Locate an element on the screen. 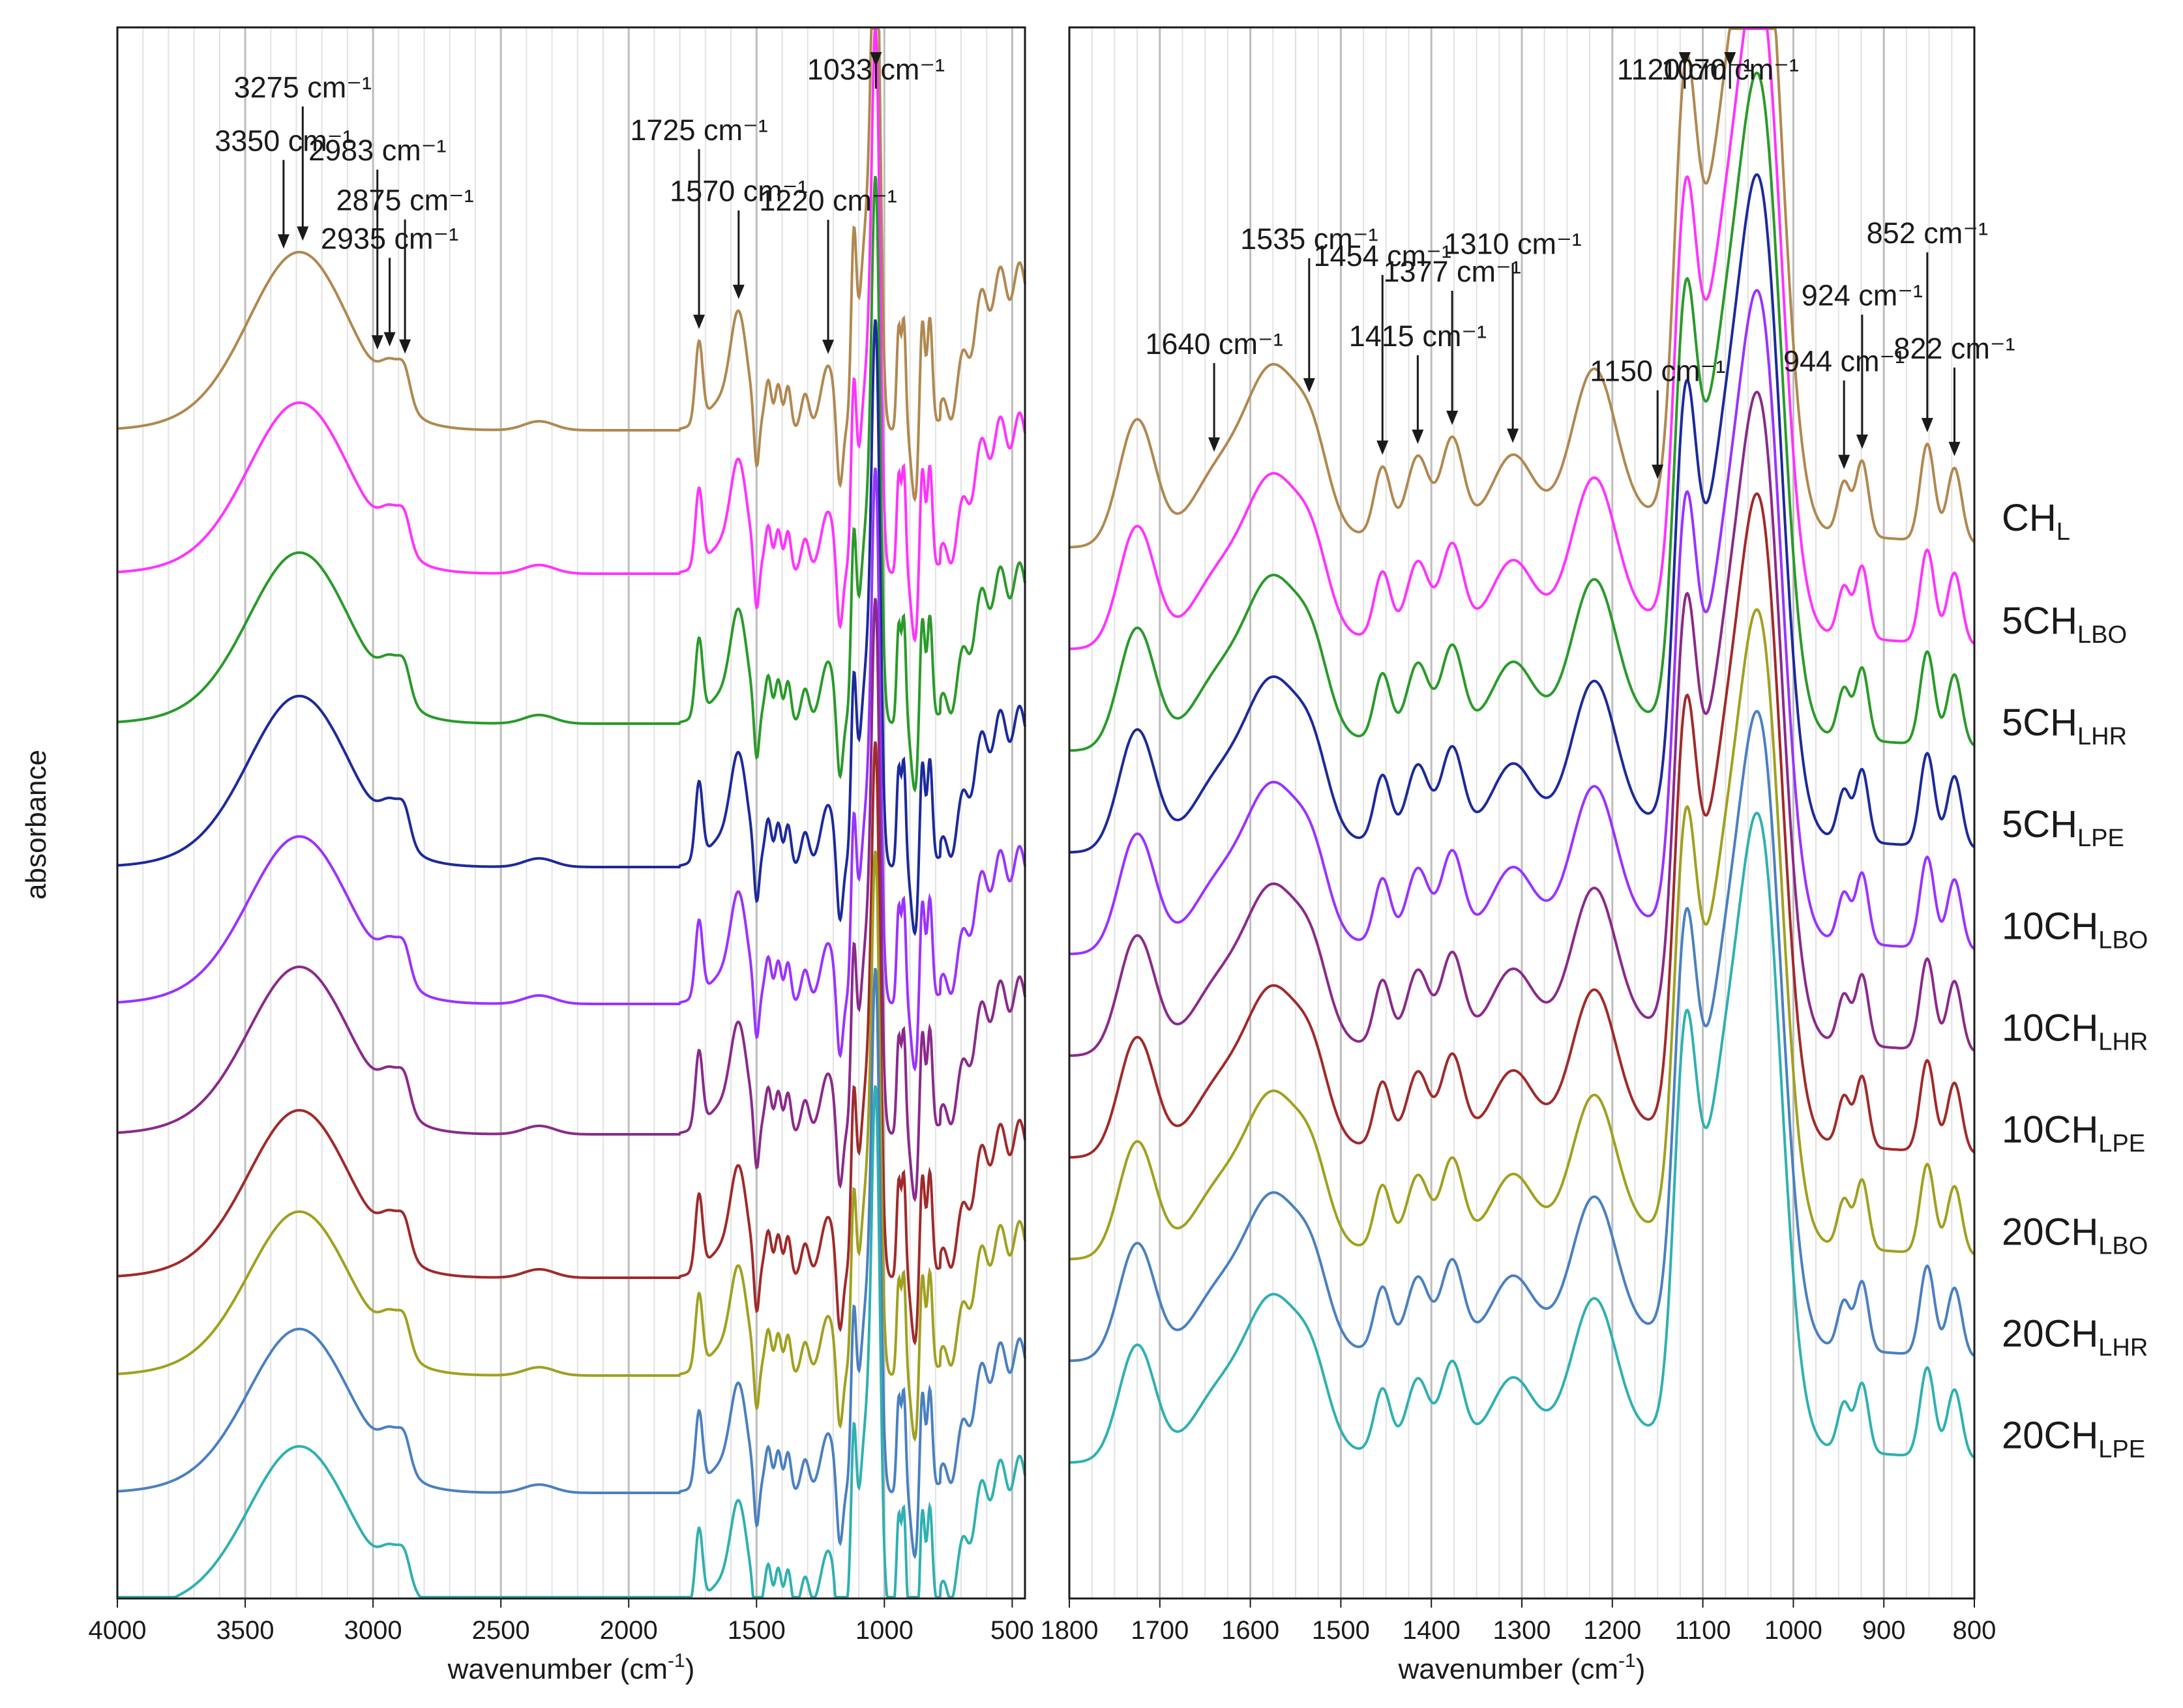  left-x-axis-label-exp: -1 is located at coordinates (676, 1660).